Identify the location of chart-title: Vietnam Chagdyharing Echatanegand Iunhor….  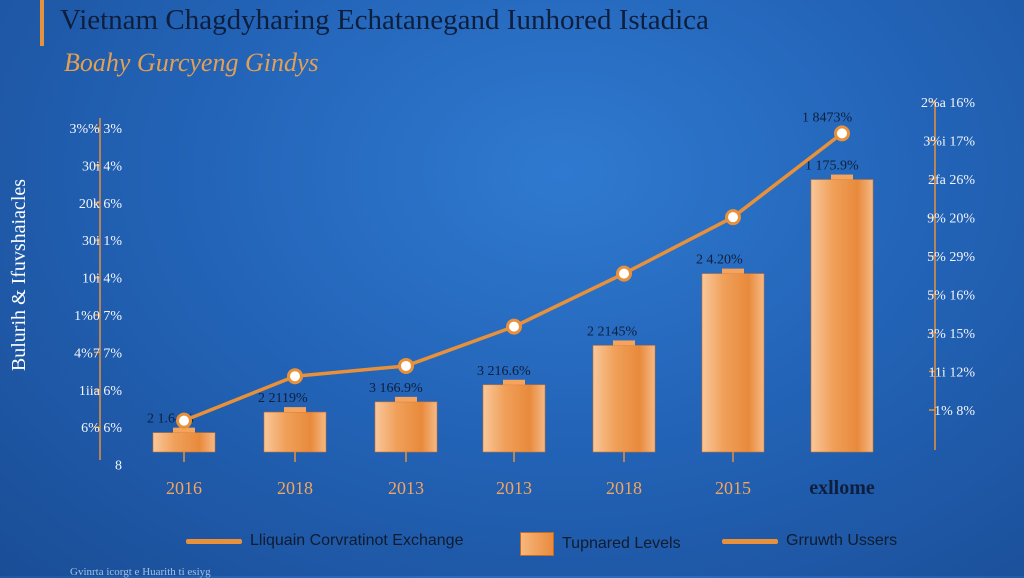
(384, 20).